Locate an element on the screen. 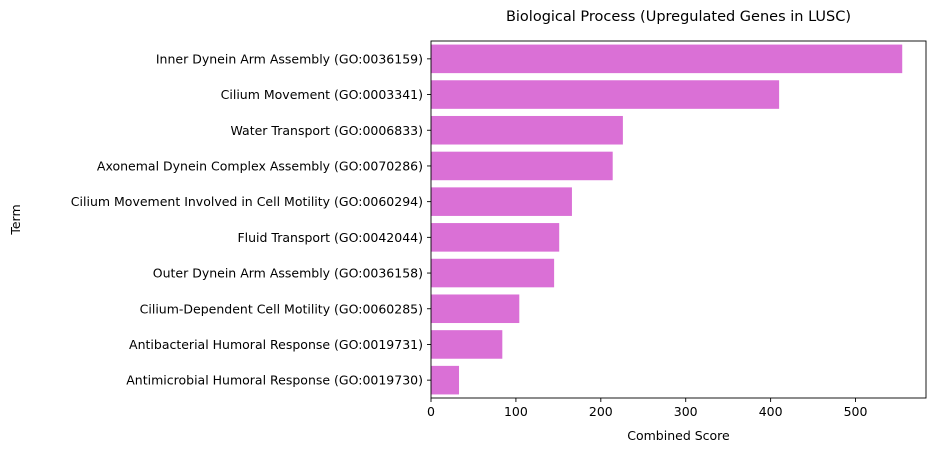 Image resolution: width=936 pixels, height=453 pixels. x-tick-label: 0 is located at coordinates (431, 411).